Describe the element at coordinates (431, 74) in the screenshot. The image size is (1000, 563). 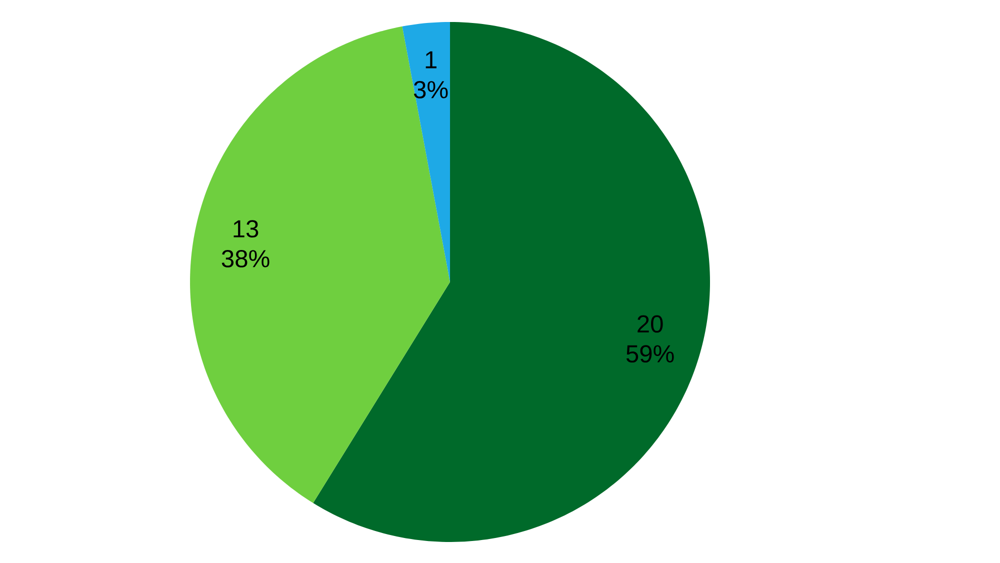
I see `data-label: 1 3%` at that location.